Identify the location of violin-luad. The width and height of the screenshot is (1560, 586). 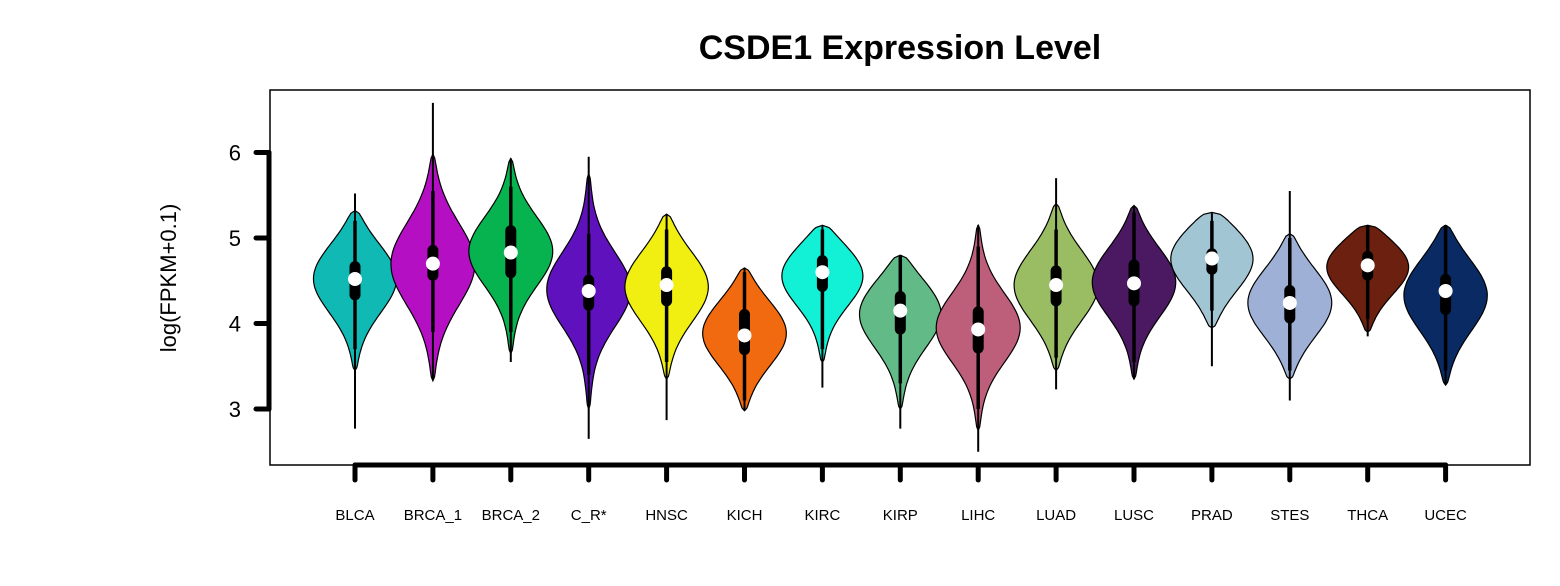
(1056, 284).